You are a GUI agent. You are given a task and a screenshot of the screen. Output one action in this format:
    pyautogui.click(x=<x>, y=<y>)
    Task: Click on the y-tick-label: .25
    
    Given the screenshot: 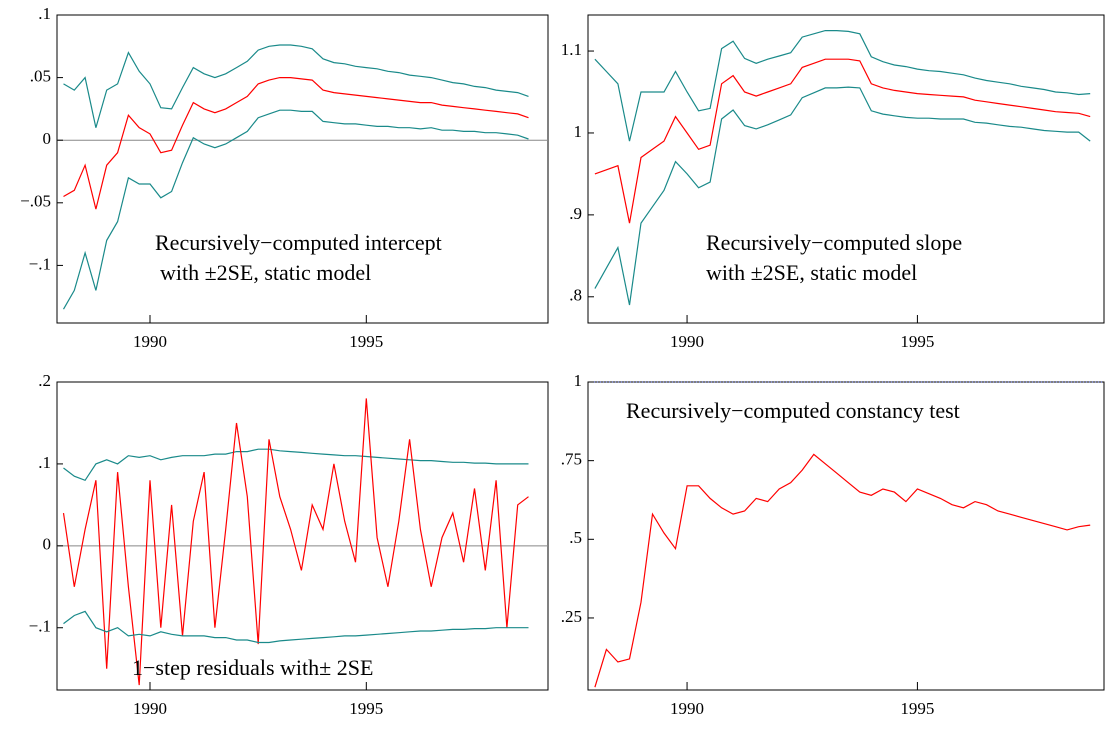 What is the action you would take?
    pyautogui.click(x=571, y=616)
    